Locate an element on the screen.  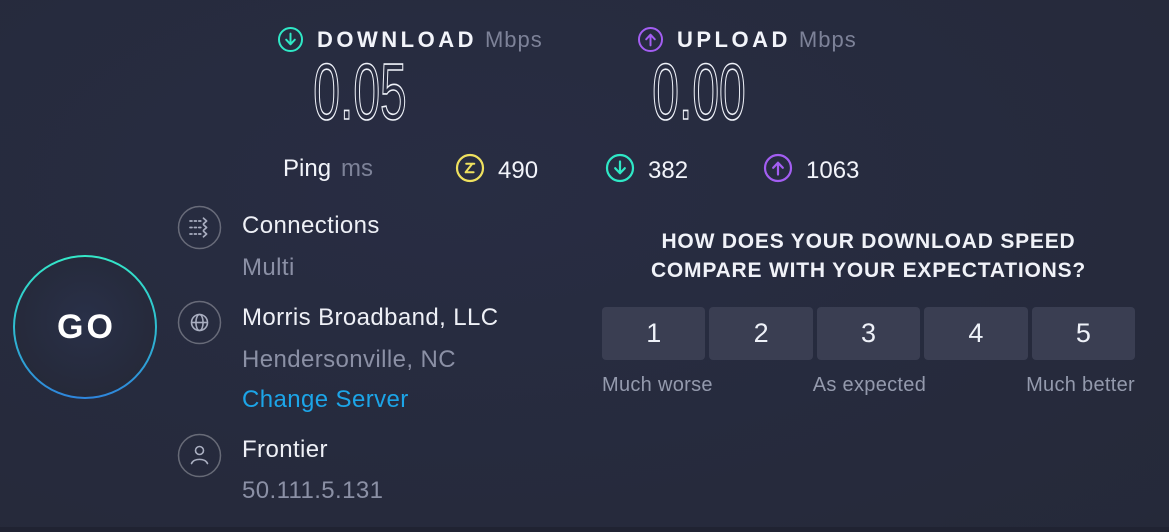
download-latency-value: 382 is located at coordinates (668, 170).